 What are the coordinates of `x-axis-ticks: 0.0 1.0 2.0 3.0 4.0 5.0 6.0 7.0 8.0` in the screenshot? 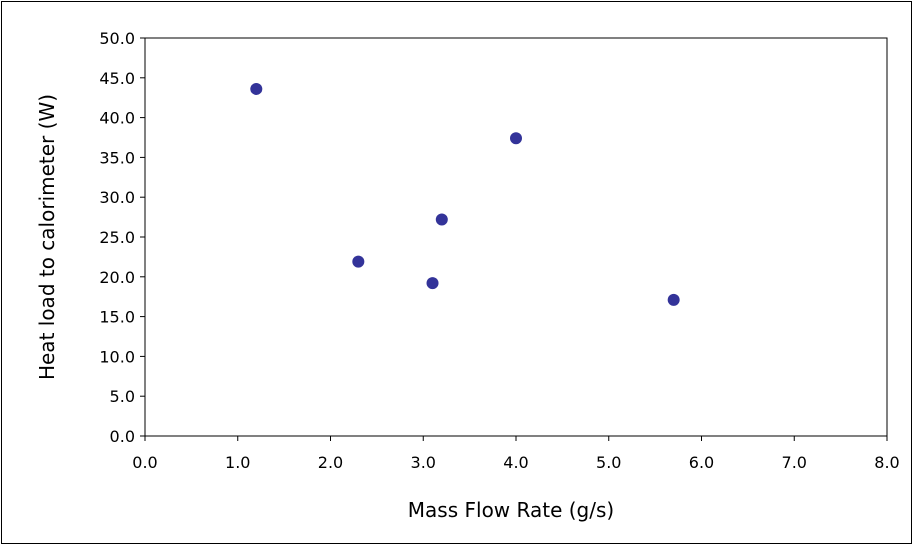 It's located at (516, 454).